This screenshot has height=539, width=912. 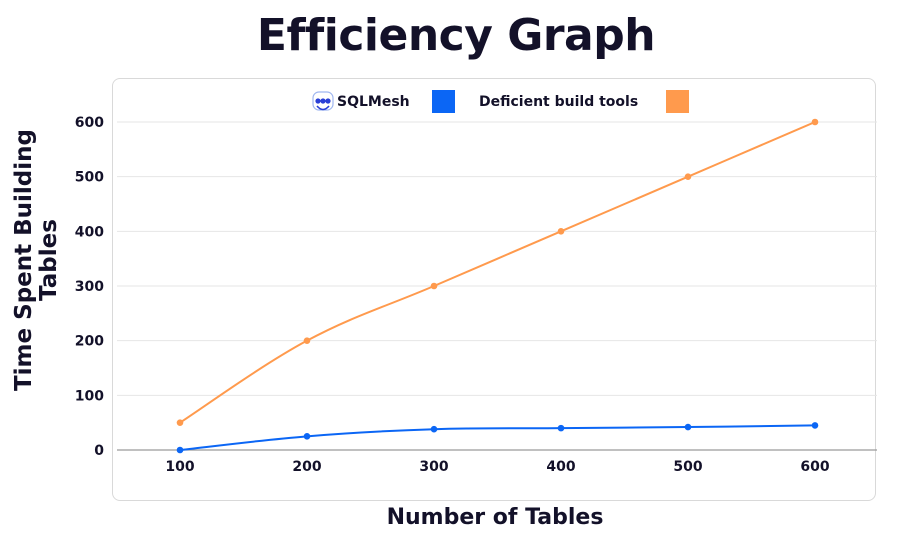 I want to click on x-axis-label: Number of Tables, so click(x=495, y=517).